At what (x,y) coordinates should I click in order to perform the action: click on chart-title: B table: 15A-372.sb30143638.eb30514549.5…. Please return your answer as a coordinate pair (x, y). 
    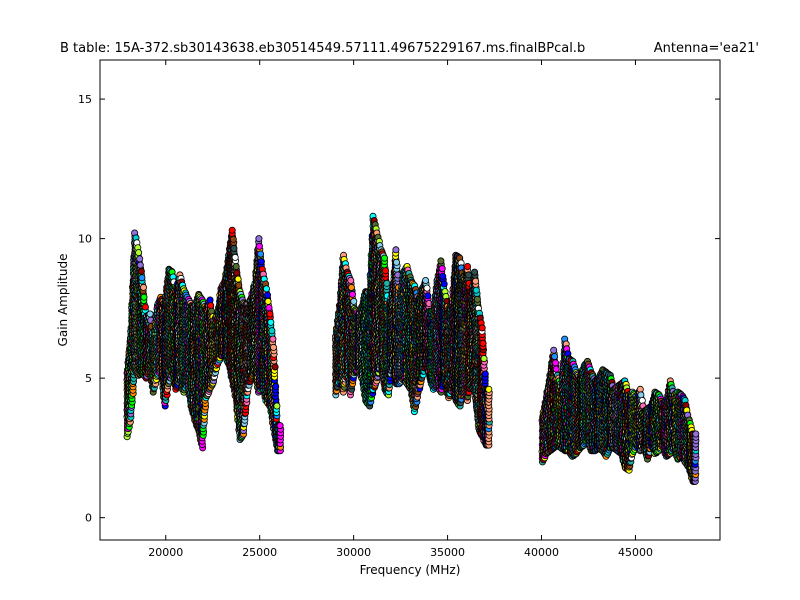
    Looking at the image, I should click on (322, 48).